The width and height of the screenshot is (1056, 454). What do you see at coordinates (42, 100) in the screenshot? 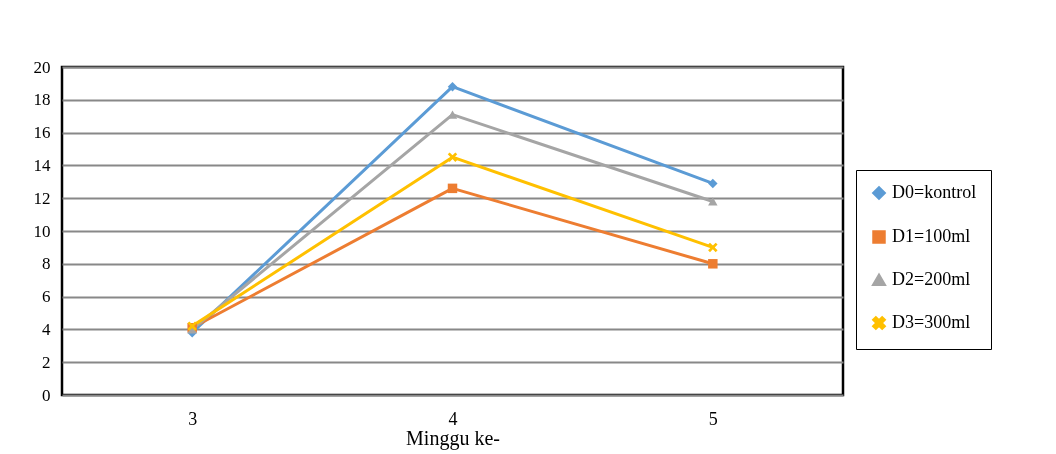
I see `y-tick-label: 18` at bounding box center [42, 100].